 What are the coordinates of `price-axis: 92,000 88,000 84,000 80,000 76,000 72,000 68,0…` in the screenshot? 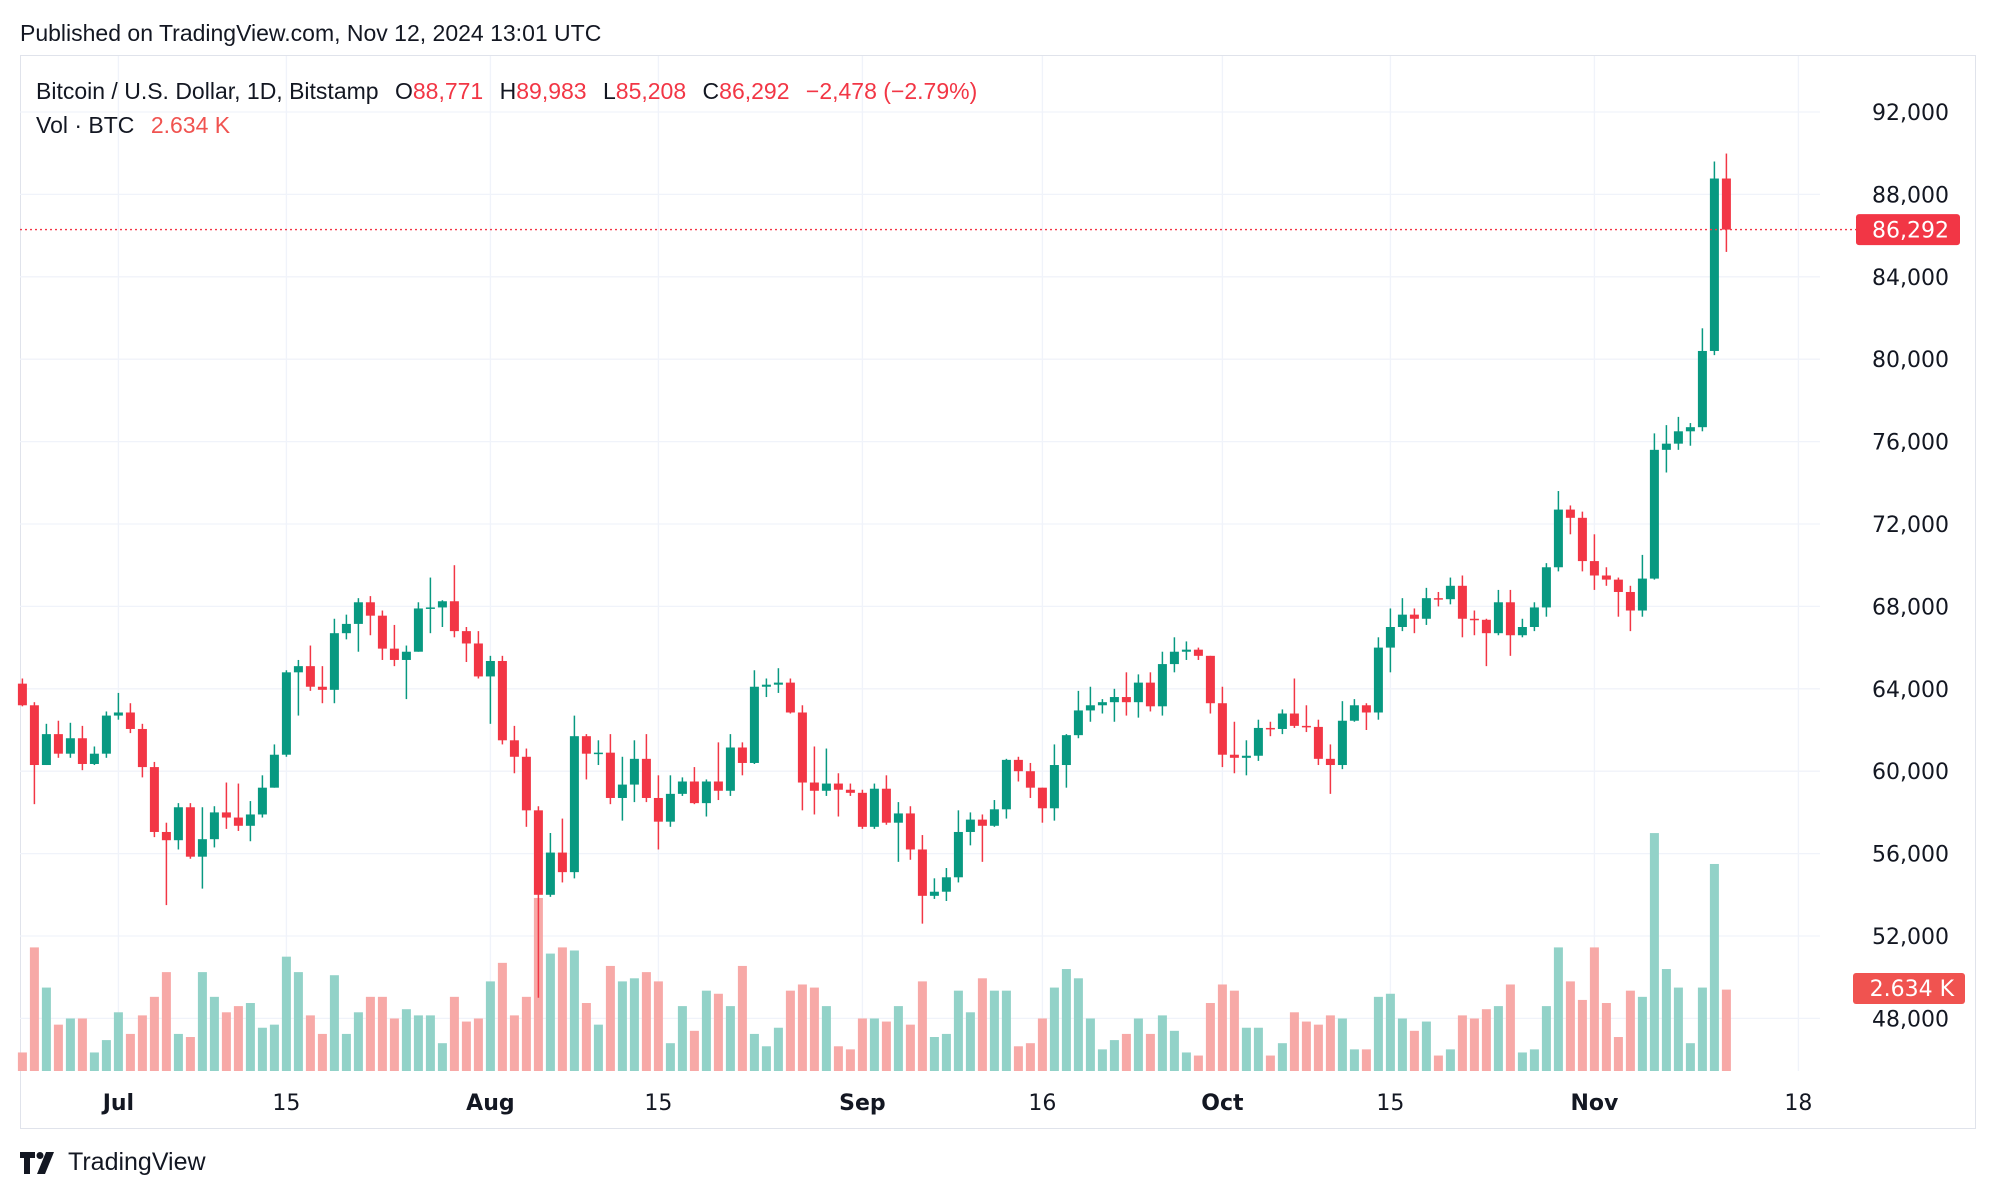 It's located at (1910, 566).